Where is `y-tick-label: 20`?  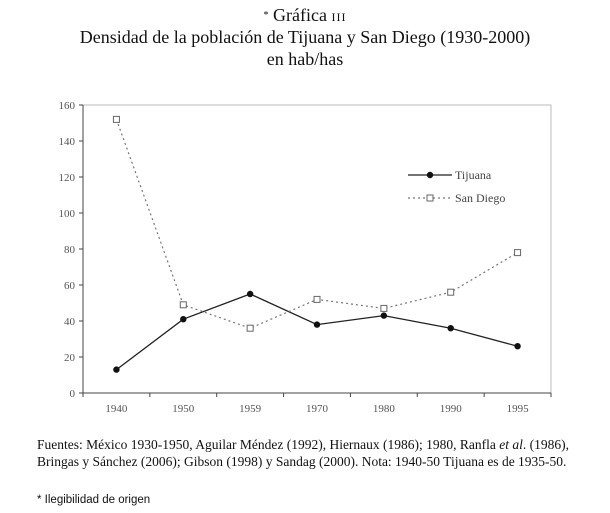 y-tick-label: 20 is located at coordinates (70, 358).